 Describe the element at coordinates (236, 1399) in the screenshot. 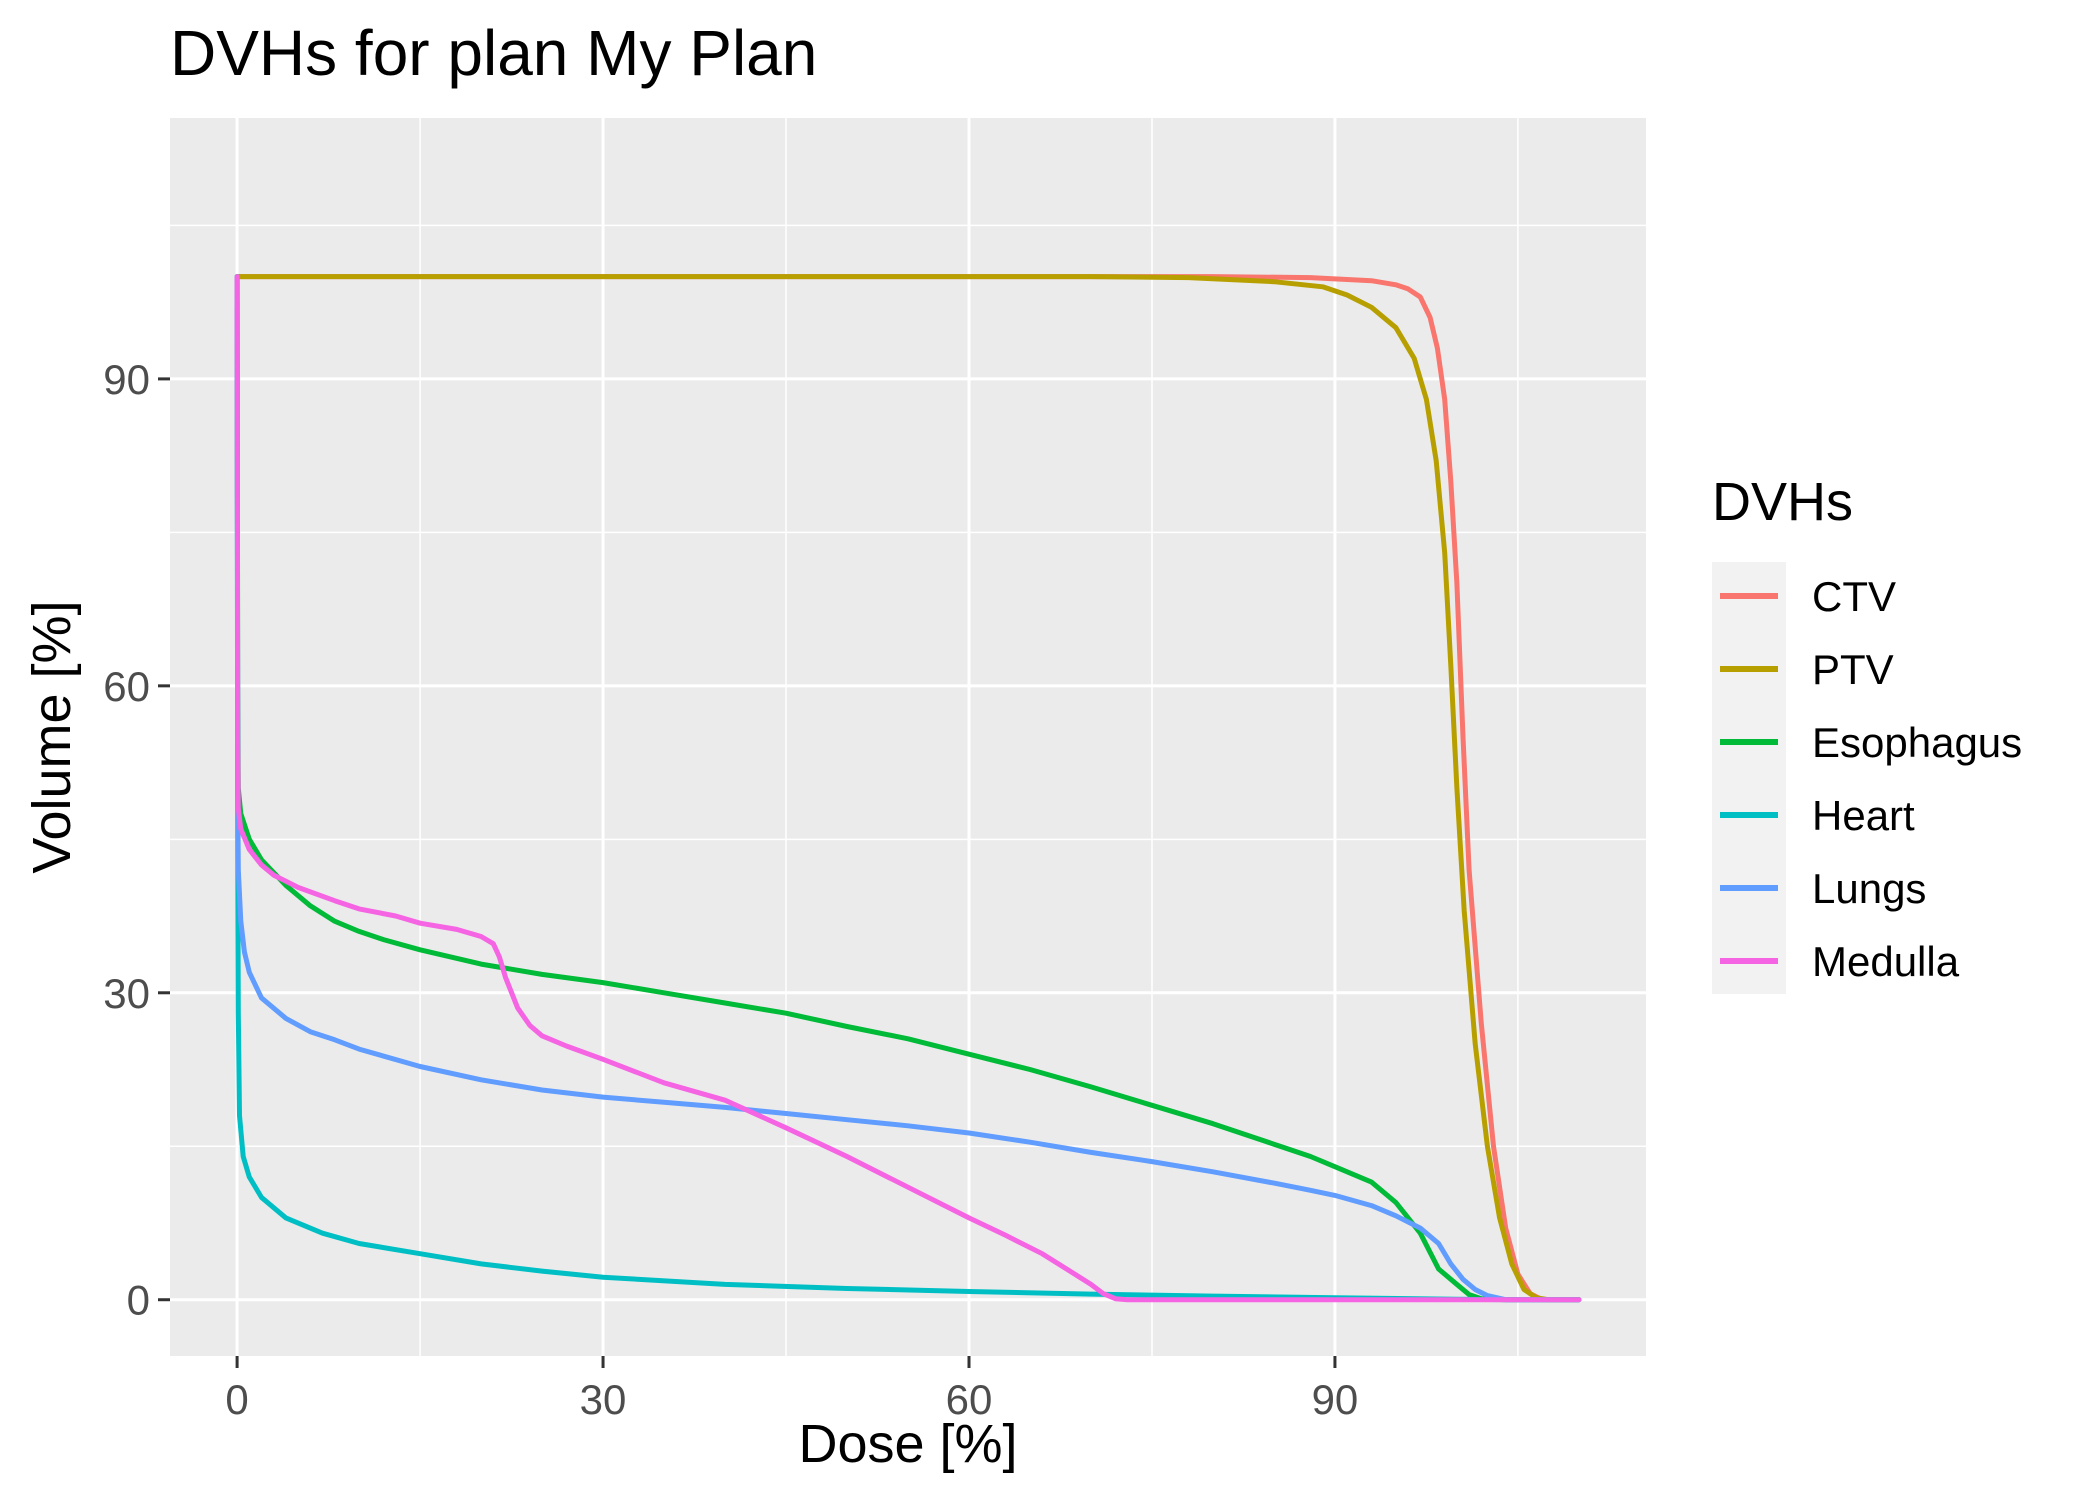

I see `x-tick-label: 0` at that location.